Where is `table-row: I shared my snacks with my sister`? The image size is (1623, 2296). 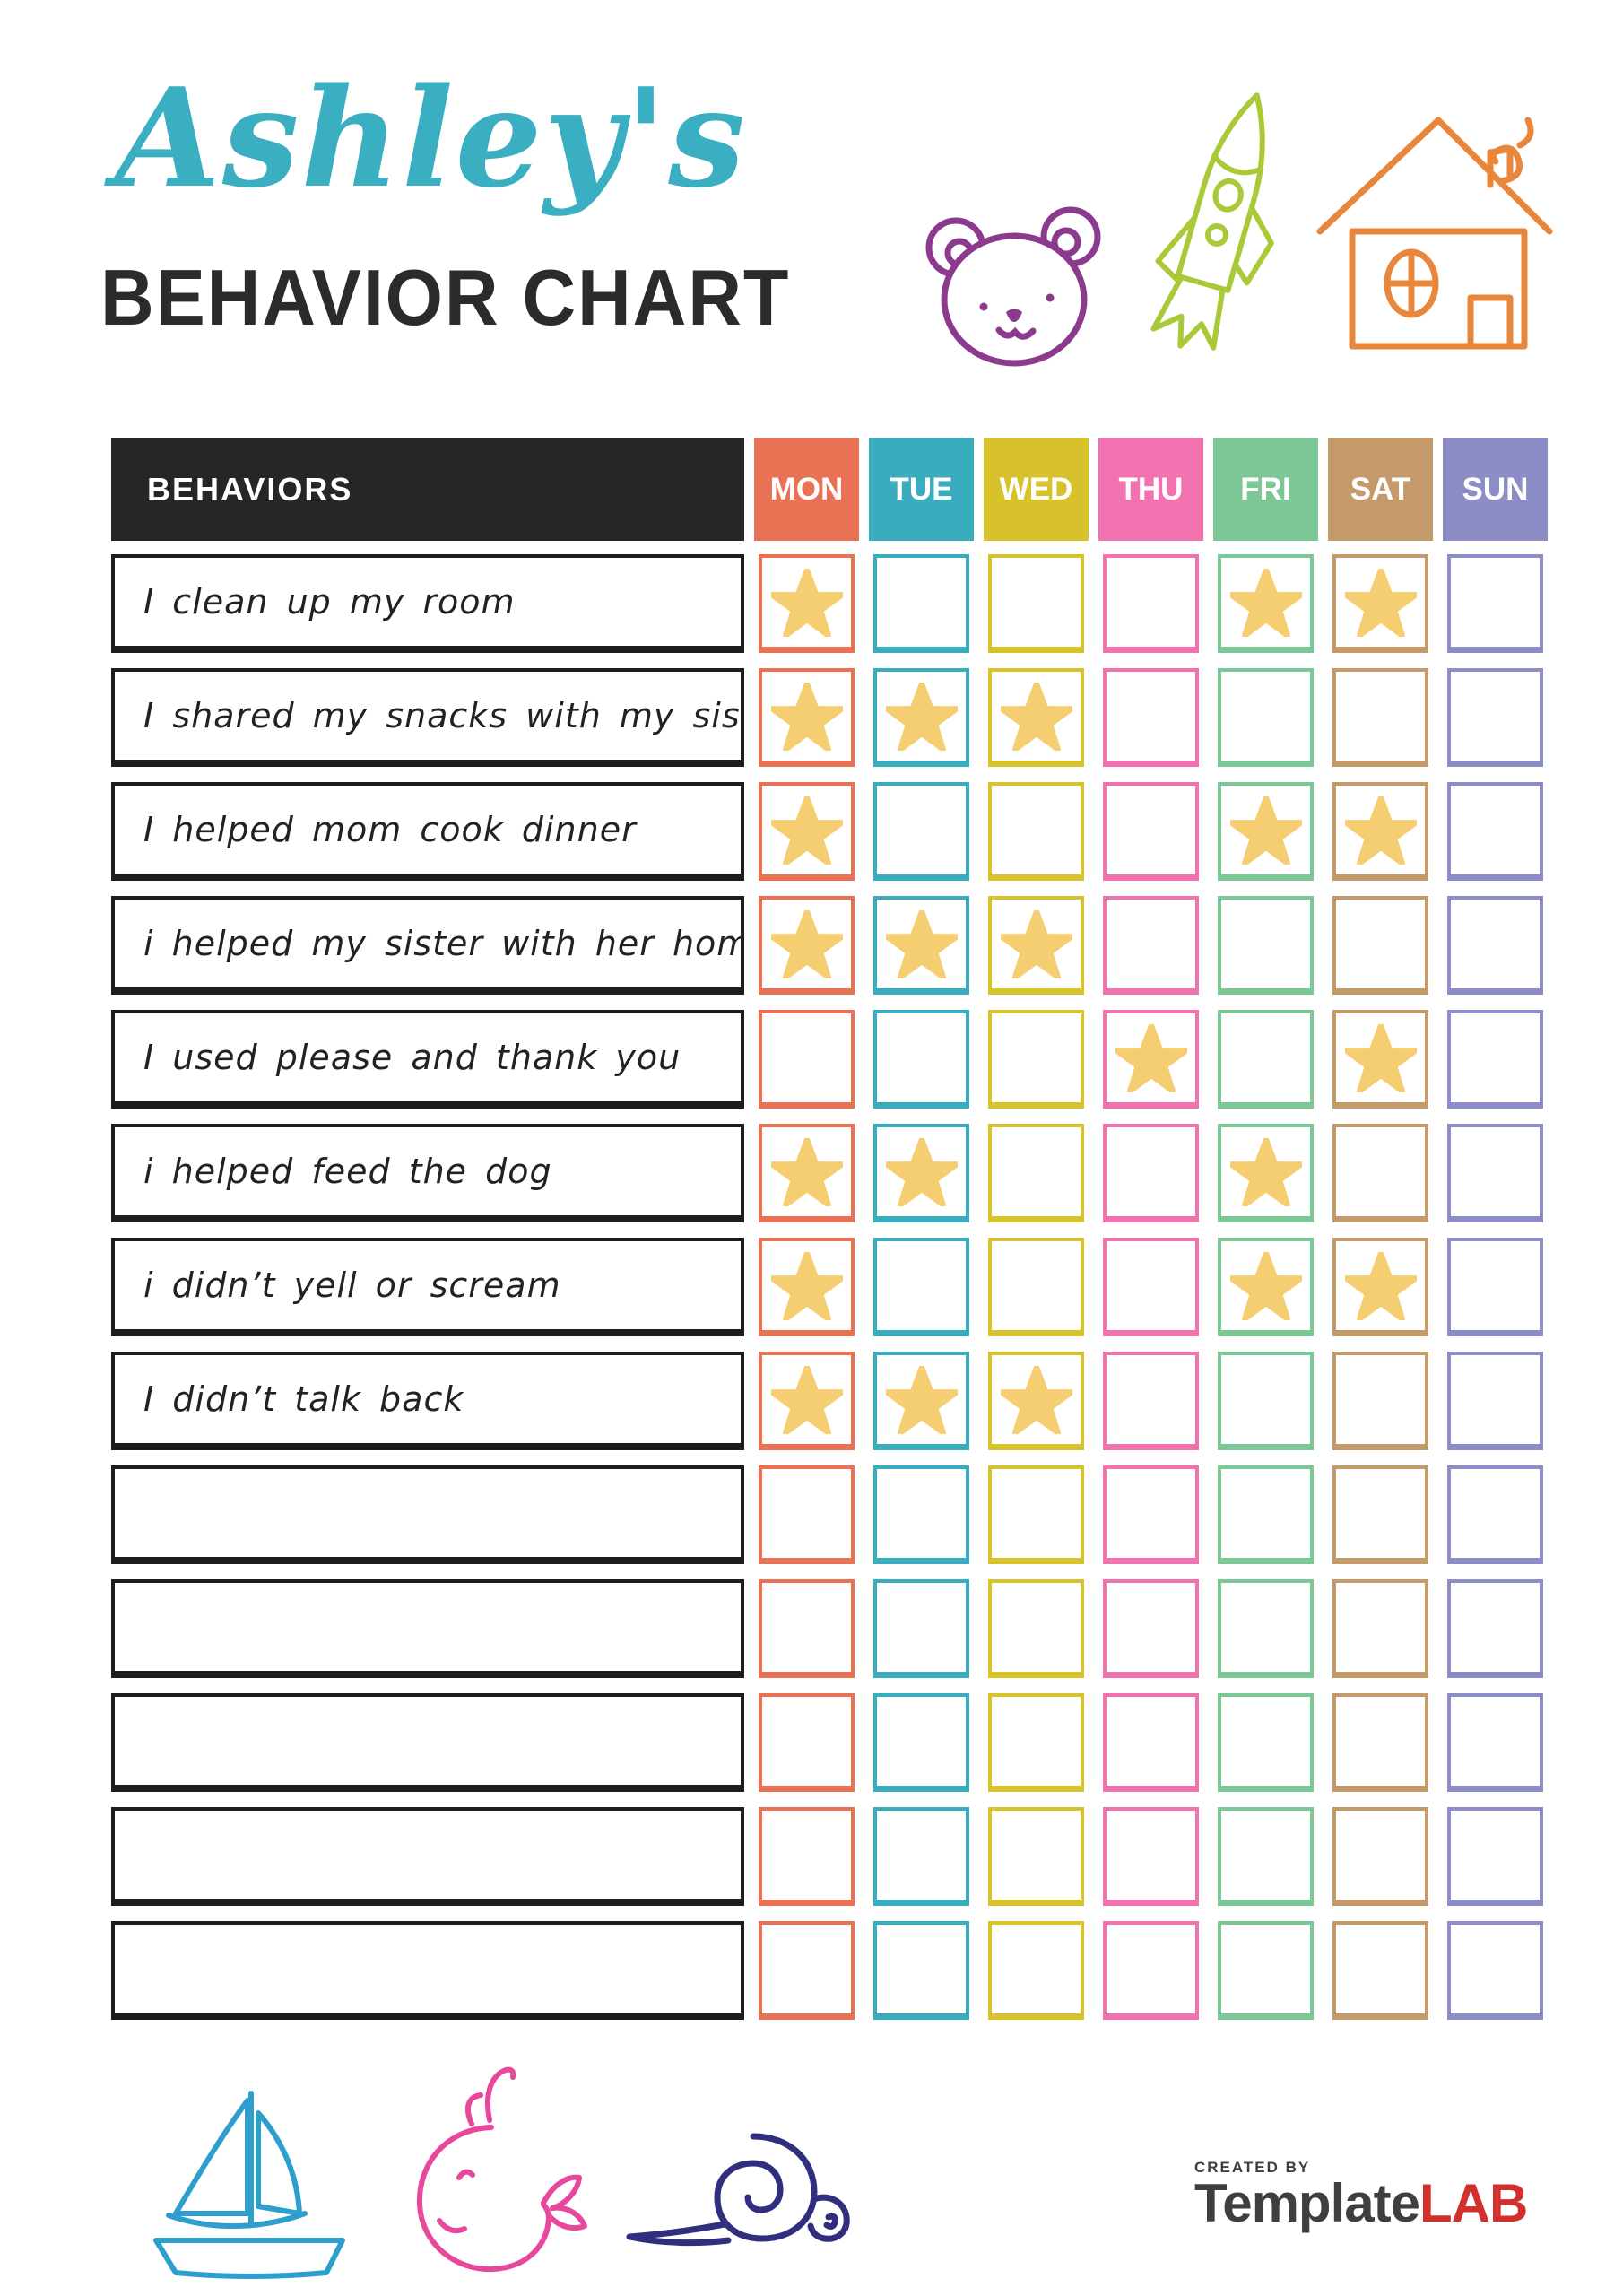
table-row: I shared my snacks with my sister is located at coordinates (829, 717).